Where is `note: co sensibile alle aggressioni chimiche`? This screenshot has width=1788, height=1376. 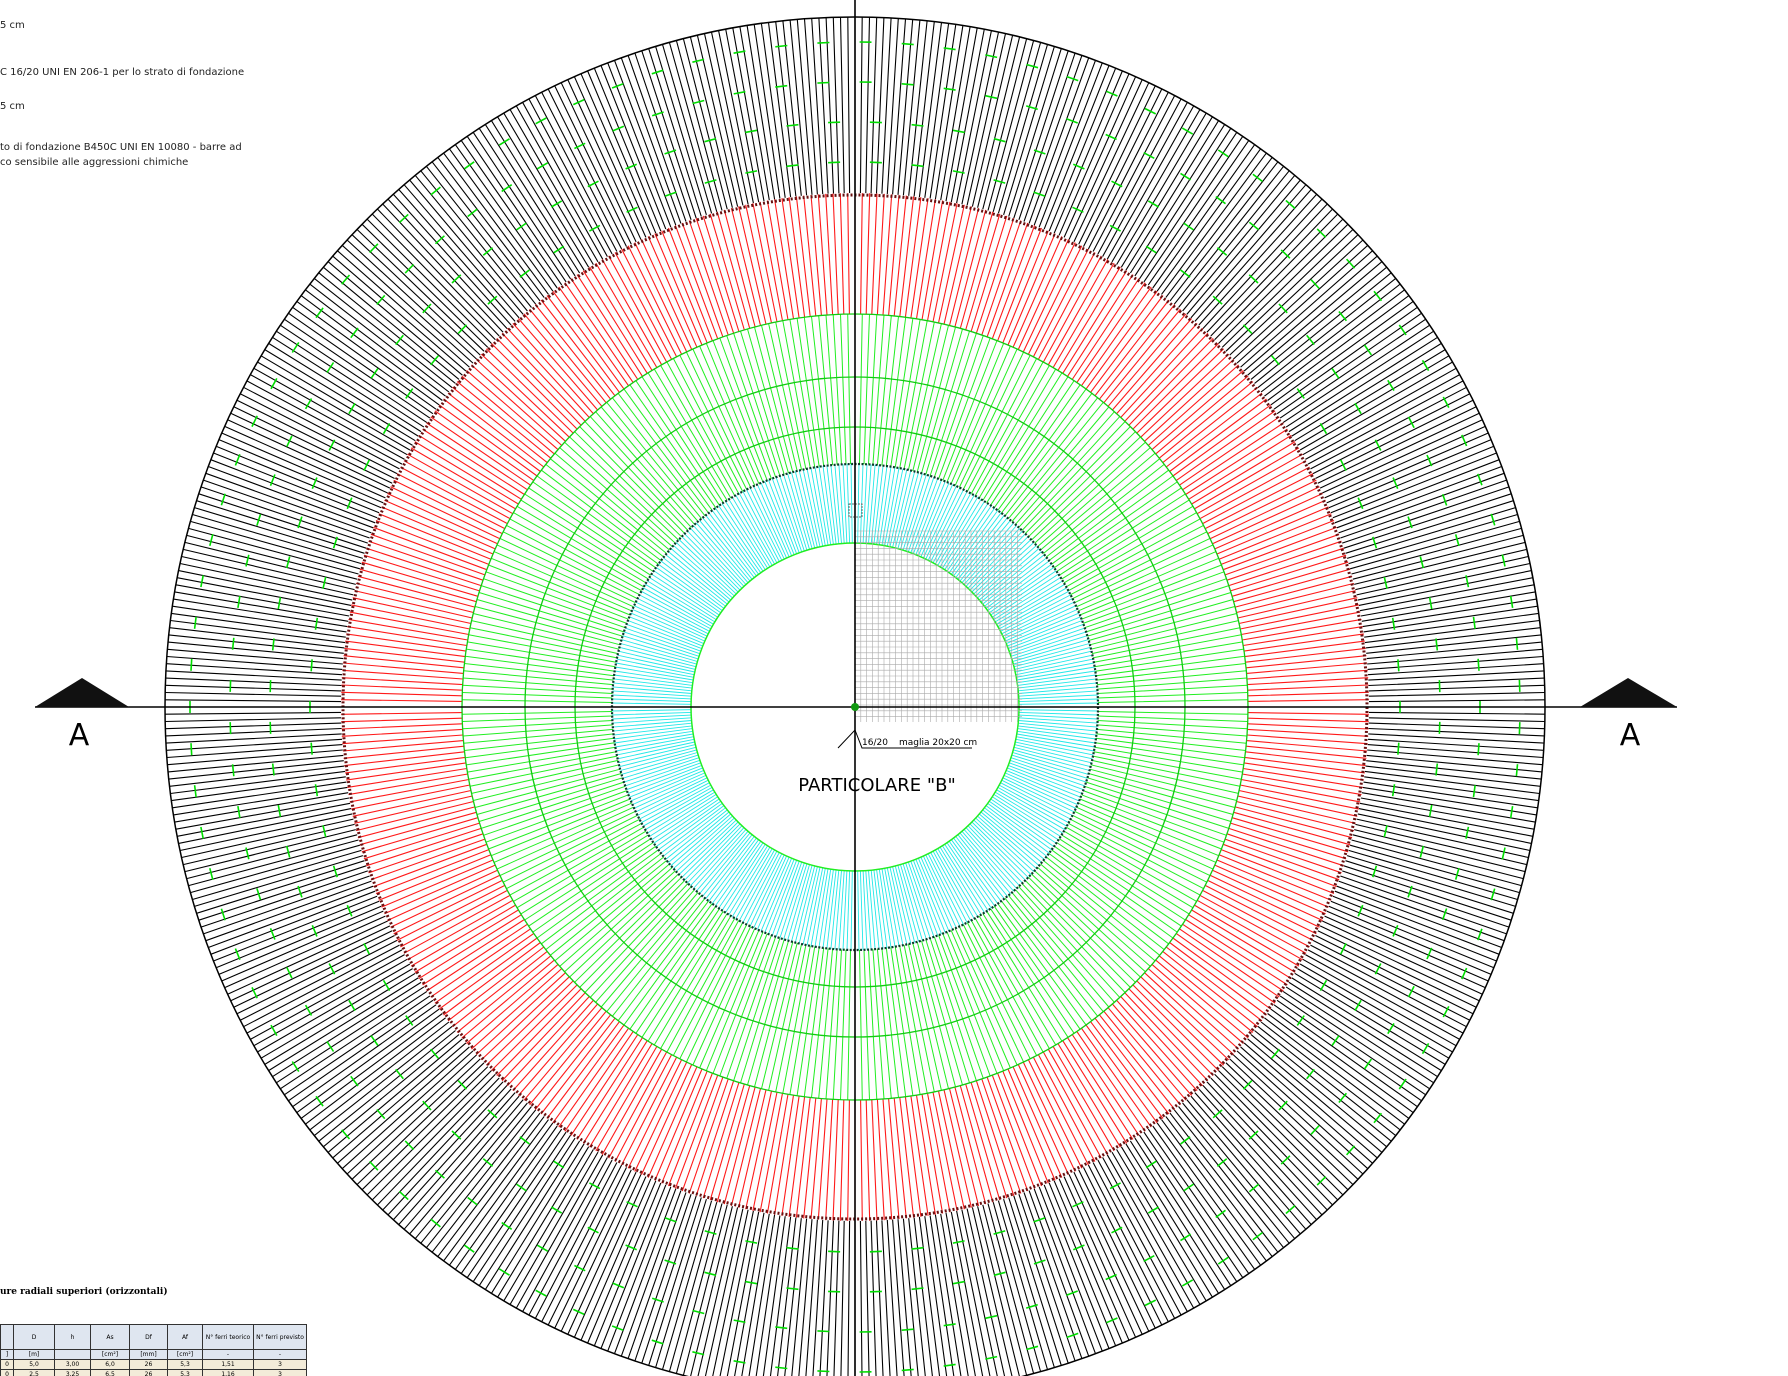
note: co sensibile alle aggressioni chimiche is located at coordinates (94, 162).